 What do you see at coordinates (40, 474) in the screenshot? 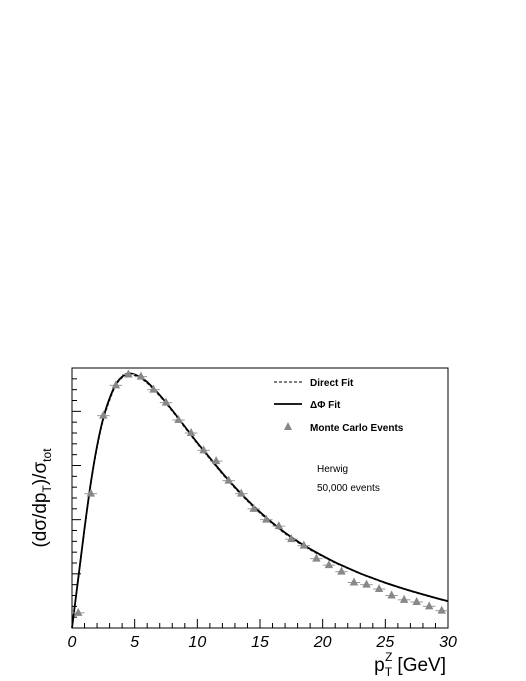
I see `y-axis-title-mid: )/σ` at bounding box center [40, 474].